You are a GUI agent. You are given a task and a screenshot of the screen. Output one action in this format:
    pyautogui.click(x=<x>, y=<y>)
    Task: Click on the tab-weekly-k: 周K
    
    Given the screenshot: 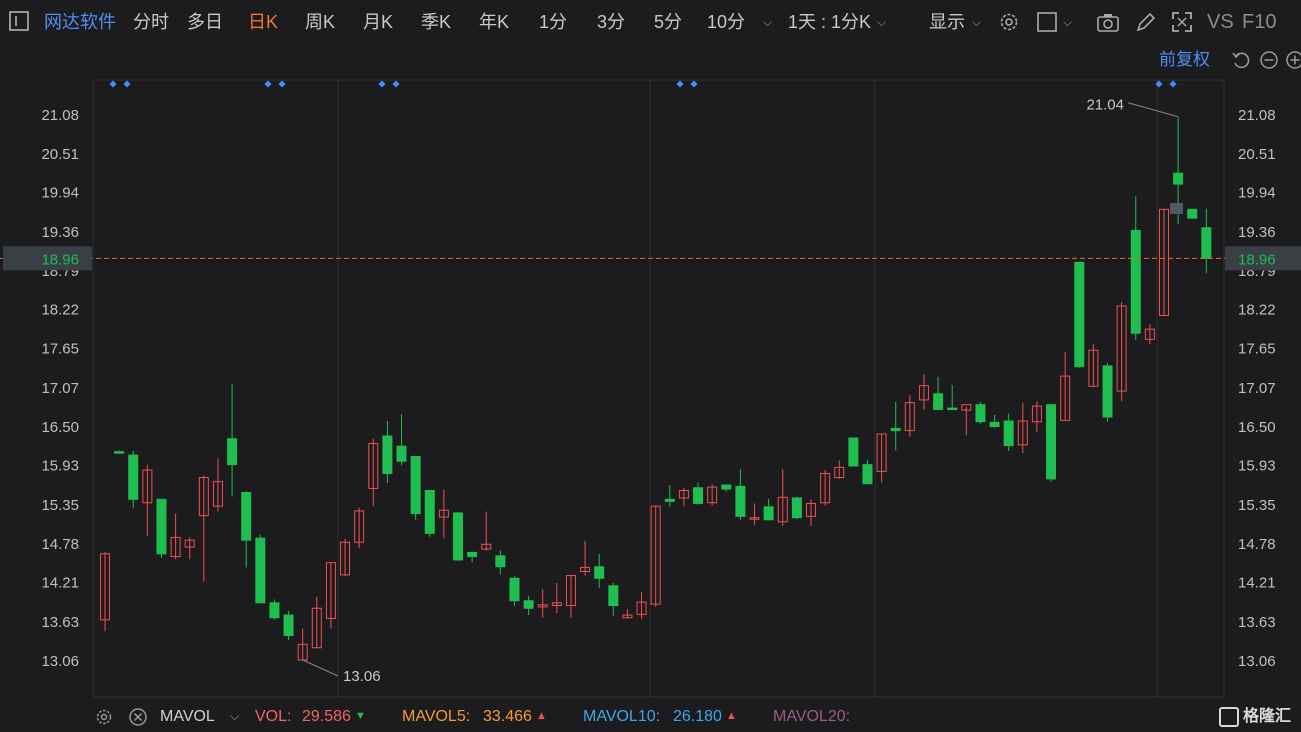 What is the action you would take?
    pyautogui.click(x=320, y=22)
    